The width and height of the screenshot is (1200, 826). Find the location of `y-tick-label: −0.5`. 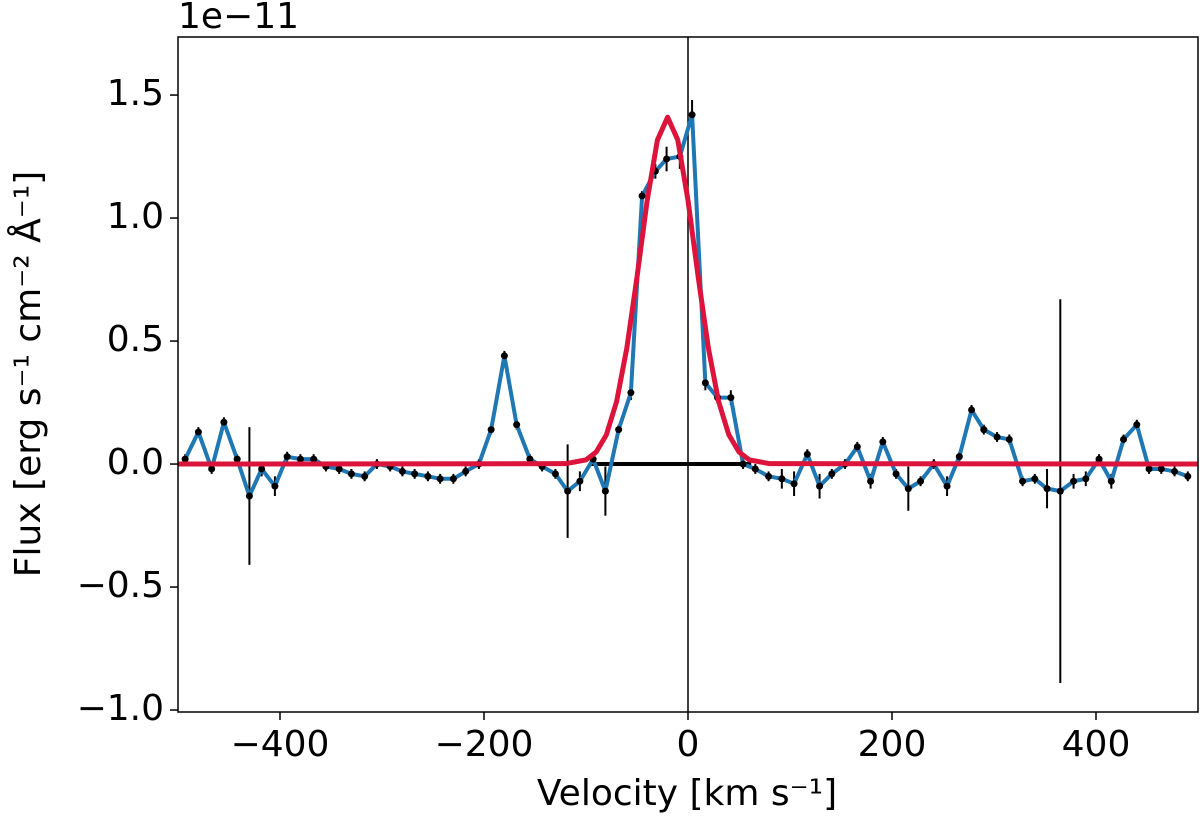

y-tick-label: −0.5 is located at coordinates (120, 585).